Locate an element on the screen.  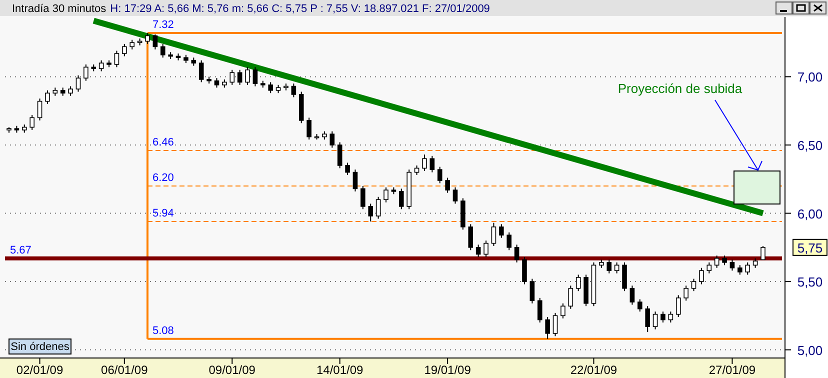
x-tick-label: 19/01/09 is located at coordinates (448, 370).